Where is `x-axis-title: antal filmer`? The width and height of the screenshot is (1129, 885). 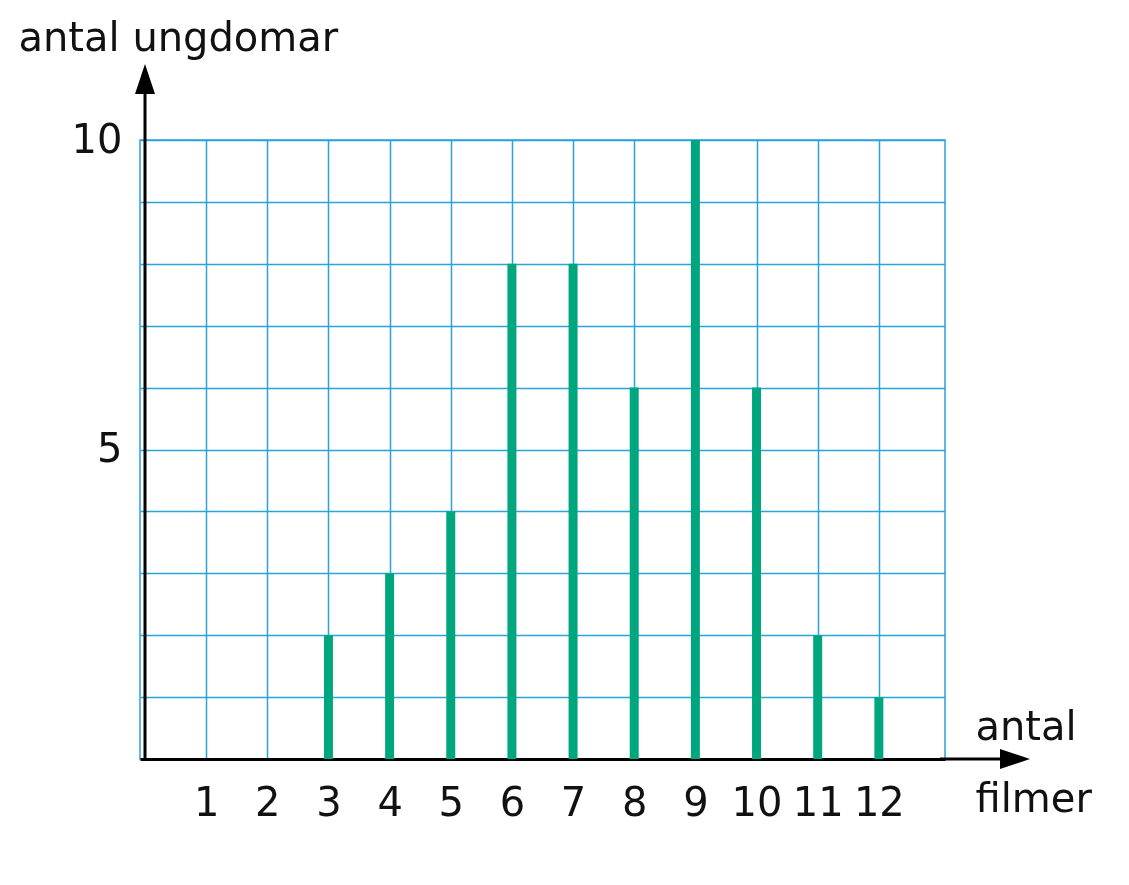
x-axis-title: antal filmer is located at coordinates (1034, 761).